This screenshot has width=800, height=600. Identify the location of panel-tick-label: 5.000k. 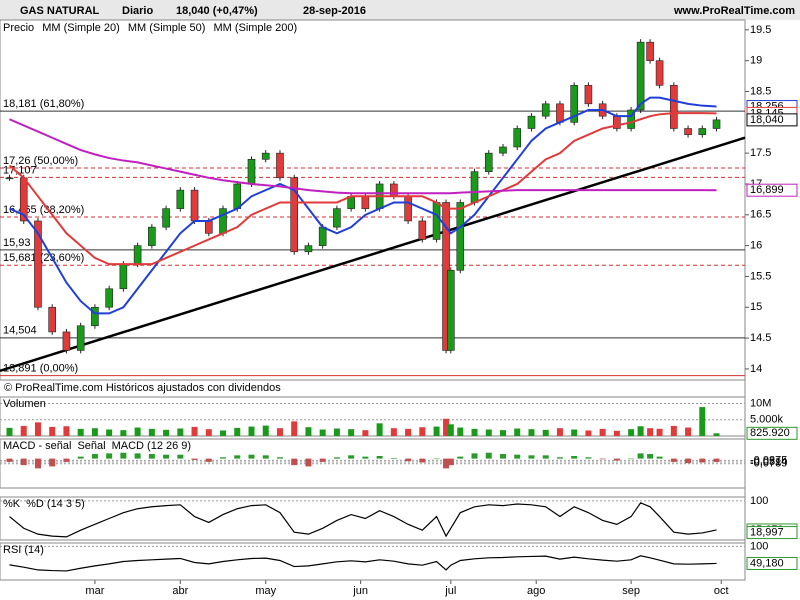
(767, 420).